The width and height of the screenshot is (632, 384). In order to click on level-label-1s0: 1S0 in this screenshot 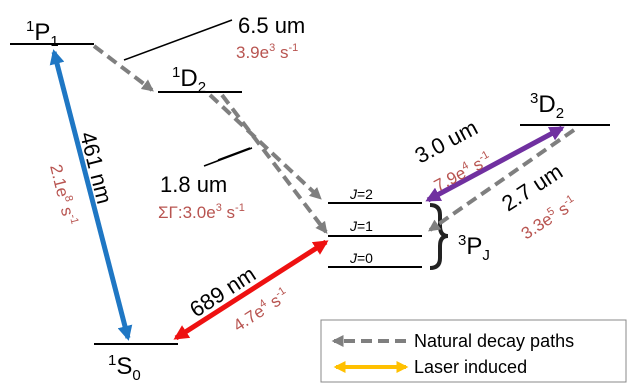, I will do `click(124, 368)`.